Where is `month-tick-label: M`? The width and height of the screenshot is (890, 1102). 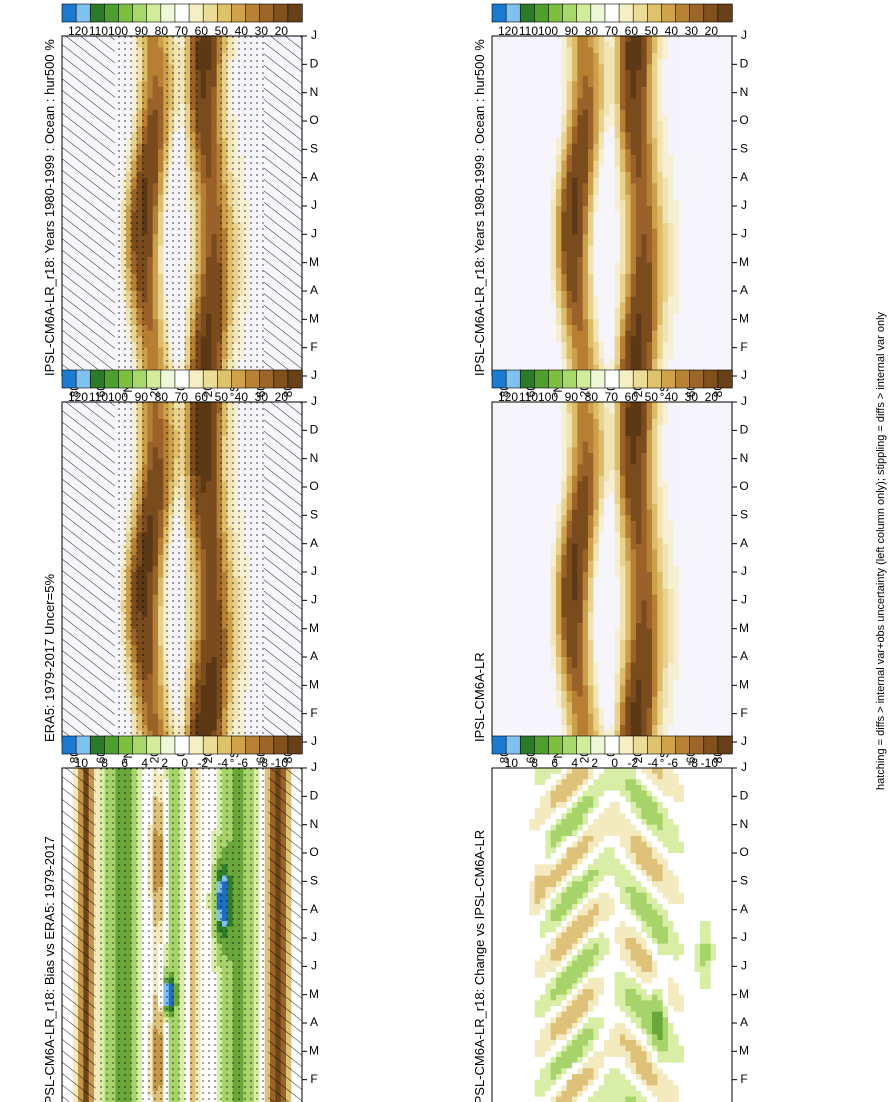 month-tick-label: M is located at coordinates (314, 319).